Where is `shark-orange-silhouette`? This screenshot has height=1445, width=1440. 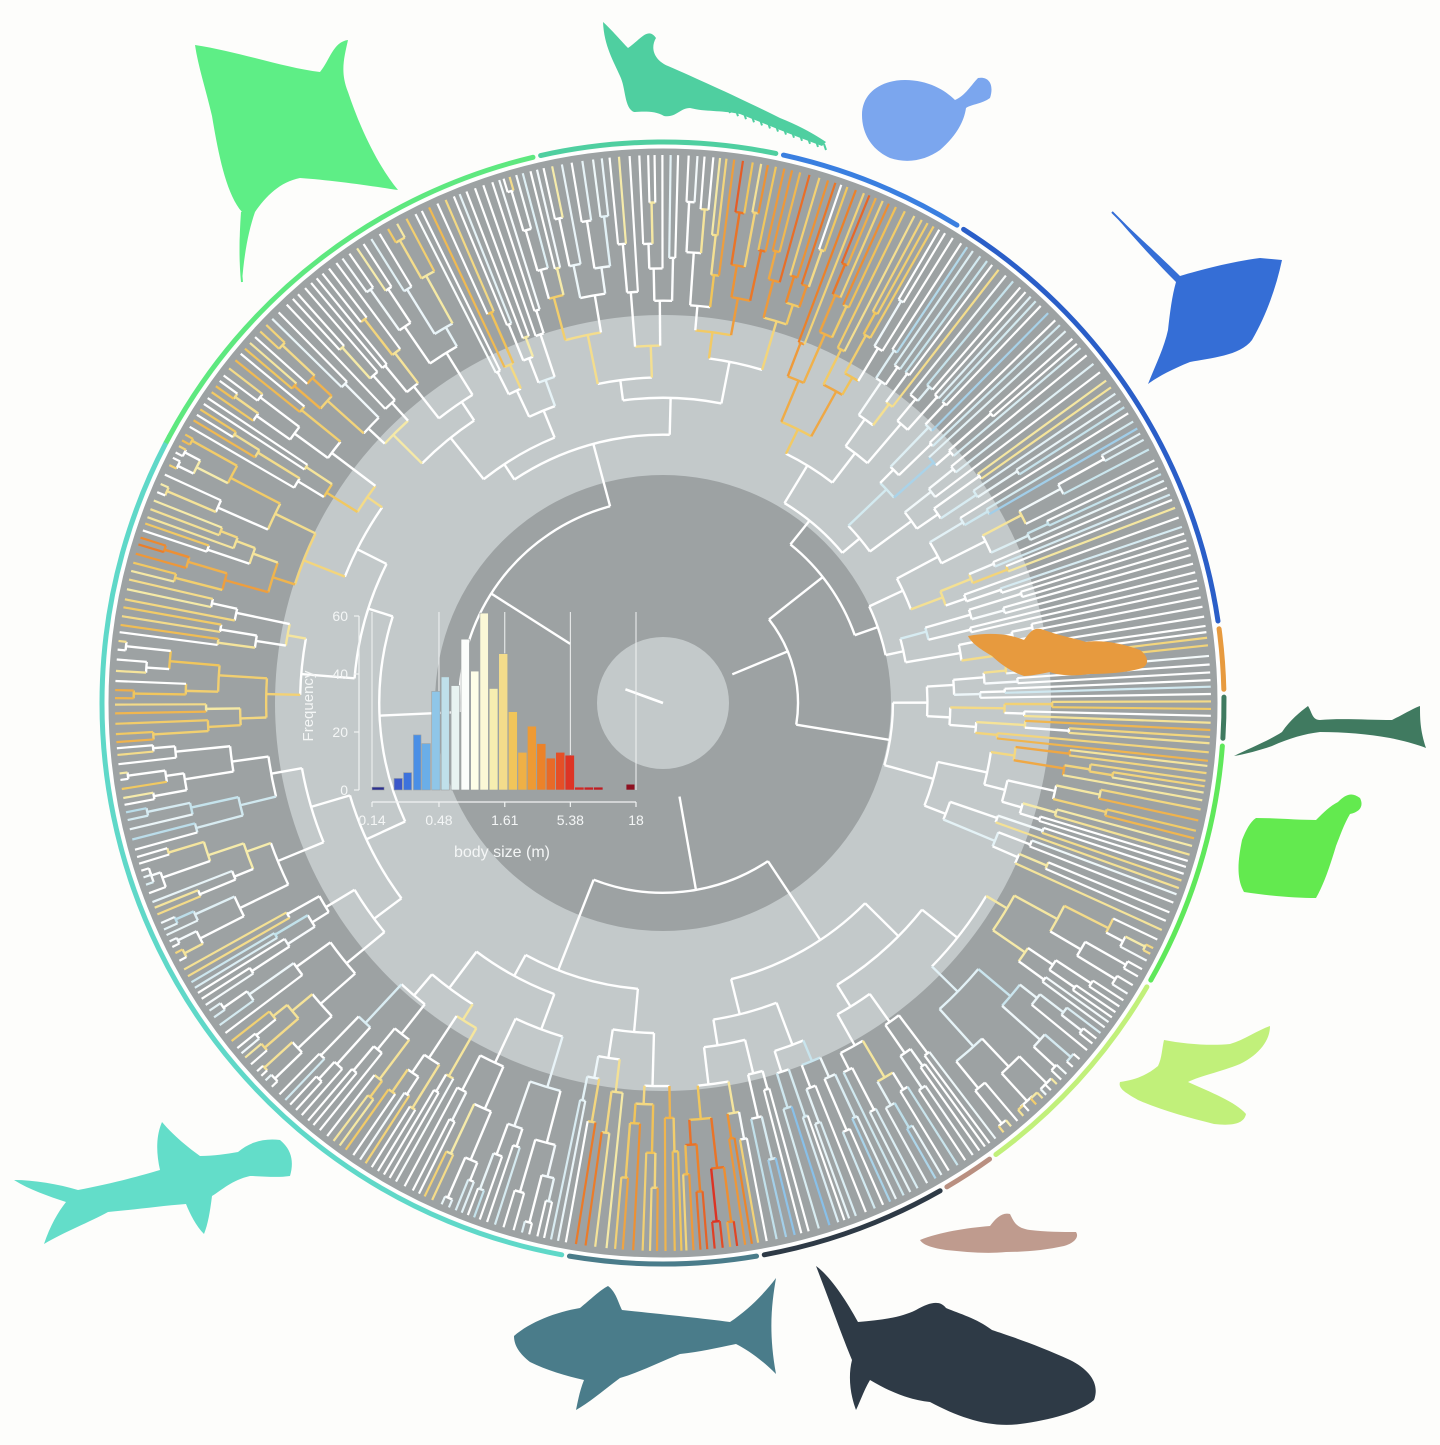 shark-orange-silhouette is located at coordinates (1058, 652).